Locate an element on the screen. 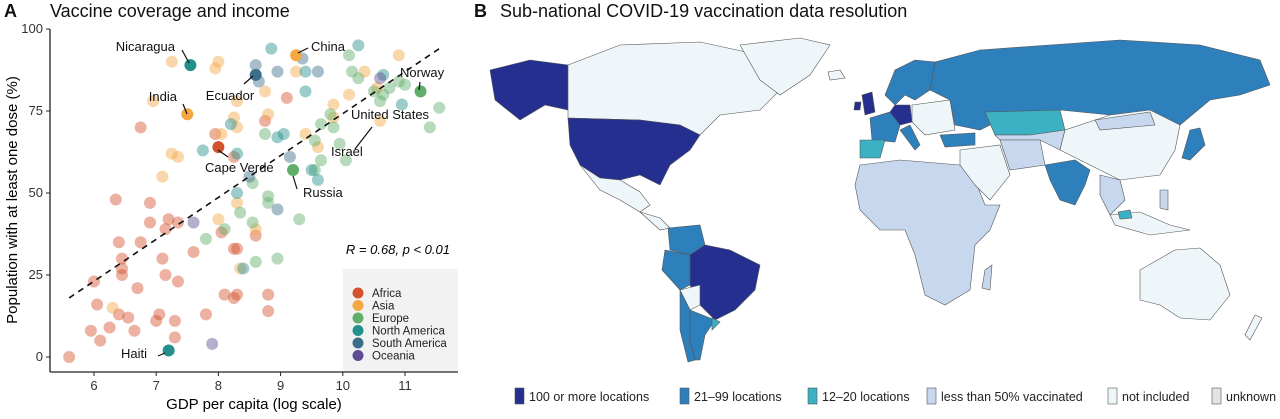 This screenshot has width=1280, height=419. country-central-america is located at coordinates (655, 221).